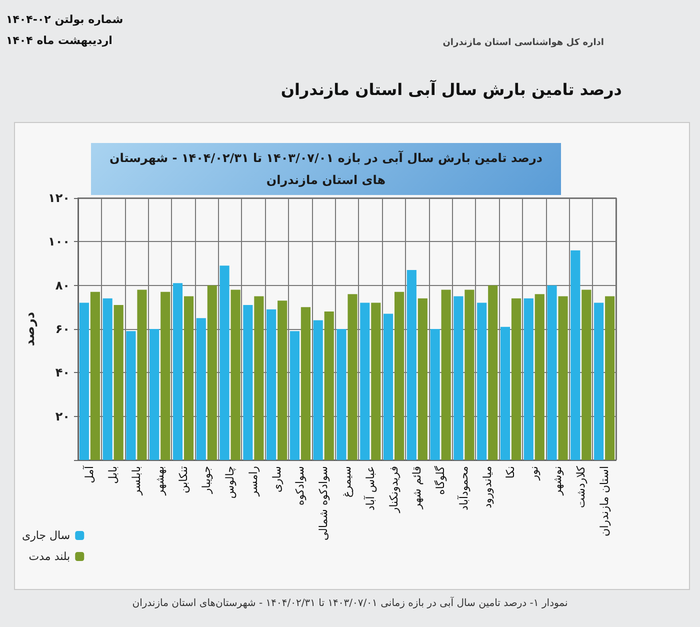  Describe the element at coordinates (451, 89) in the screenshot. I see `chart-title: درصد تامین بارش سال آبی استان مازندران` at that location.